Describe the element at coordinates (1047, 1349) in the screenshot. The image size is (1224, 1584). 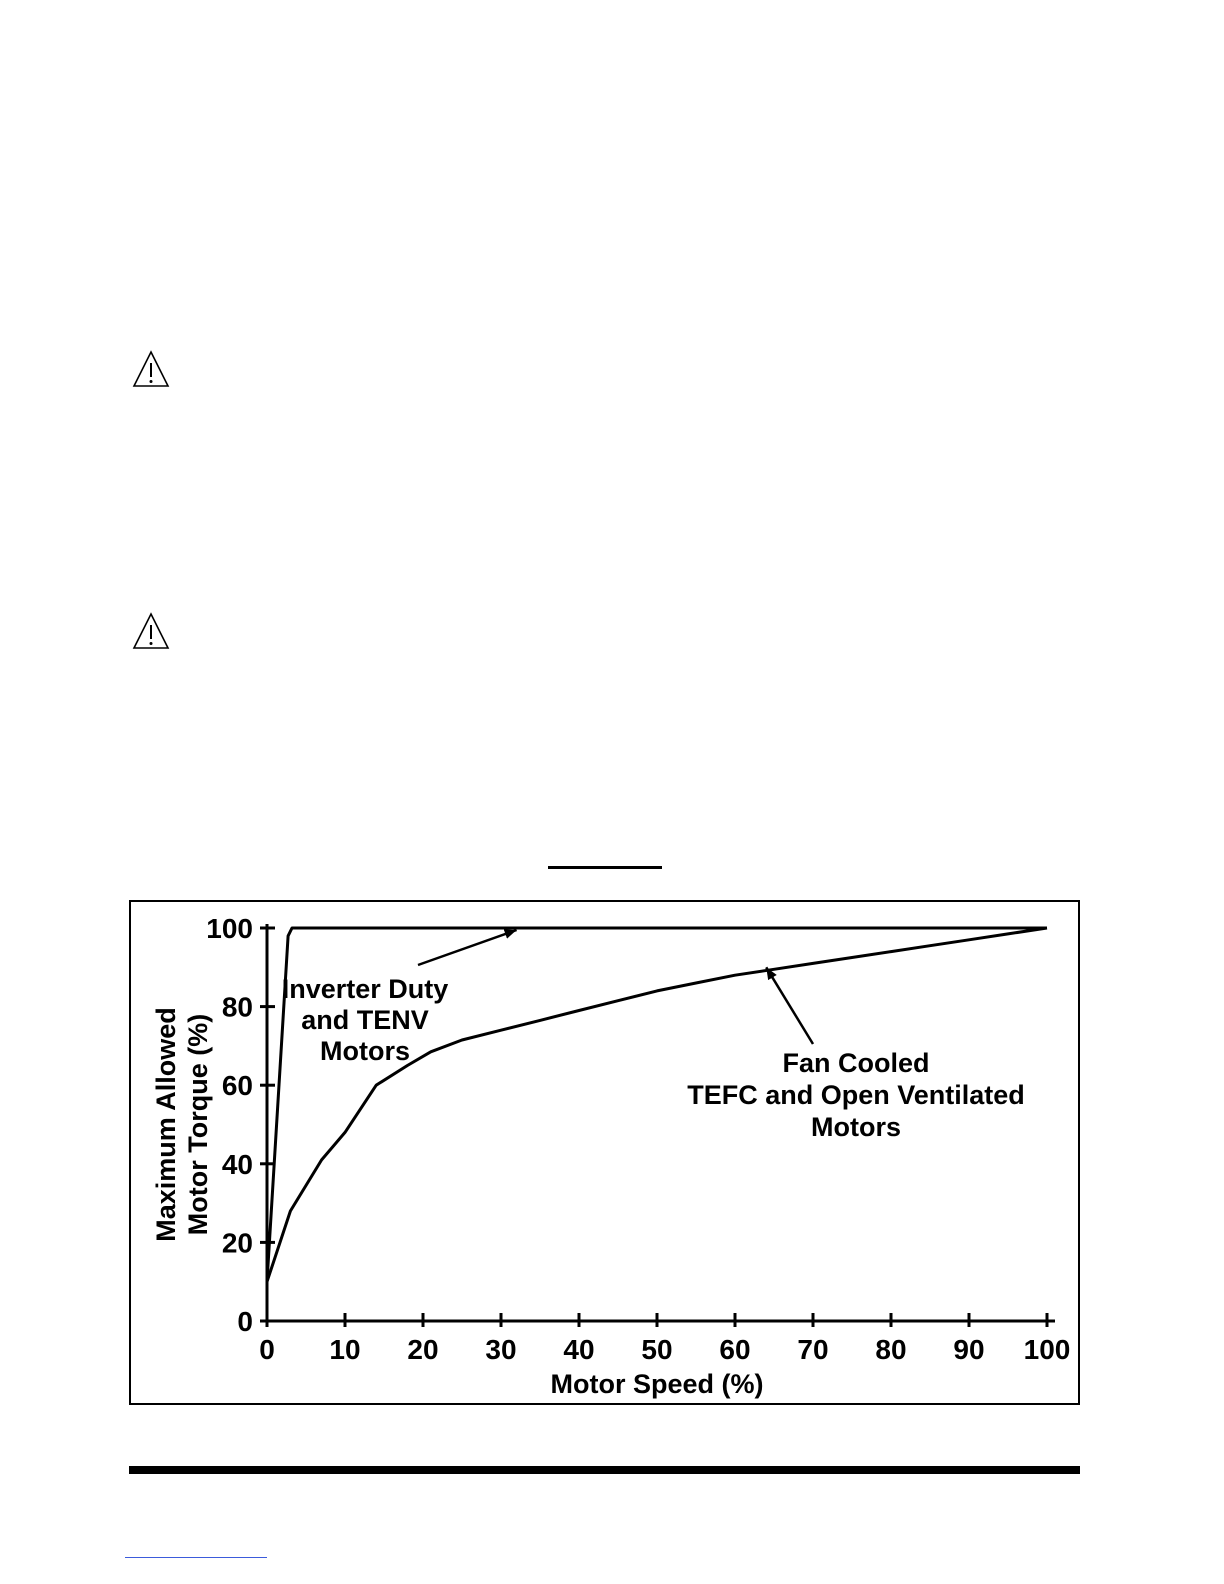
I see `x-tick-label: 100` at that location.